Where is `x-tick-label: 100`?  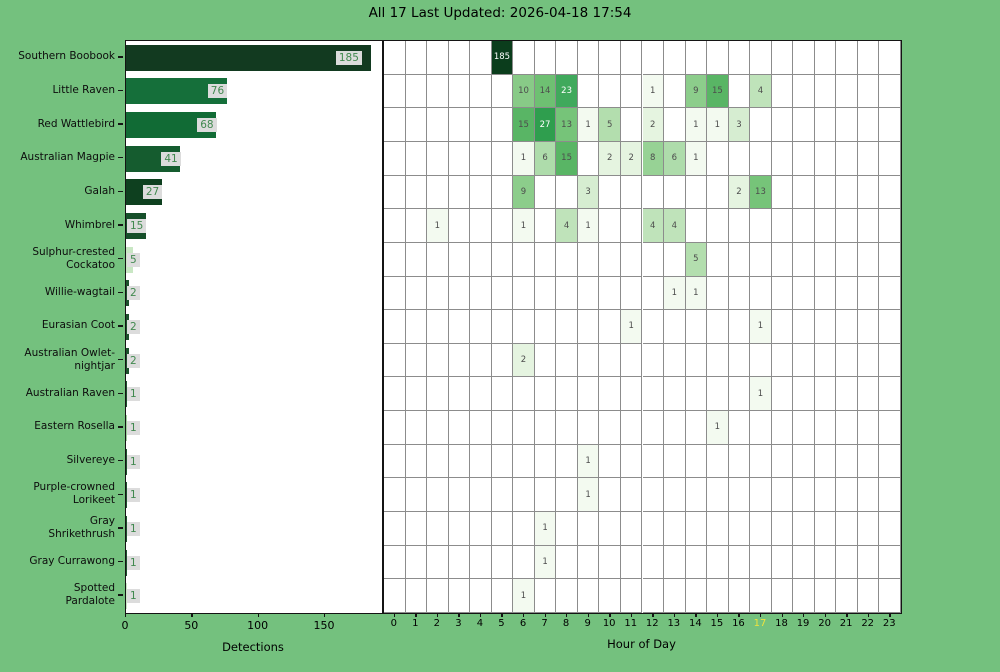 x-tick-label: 100 is located at coordinates (258, 625).